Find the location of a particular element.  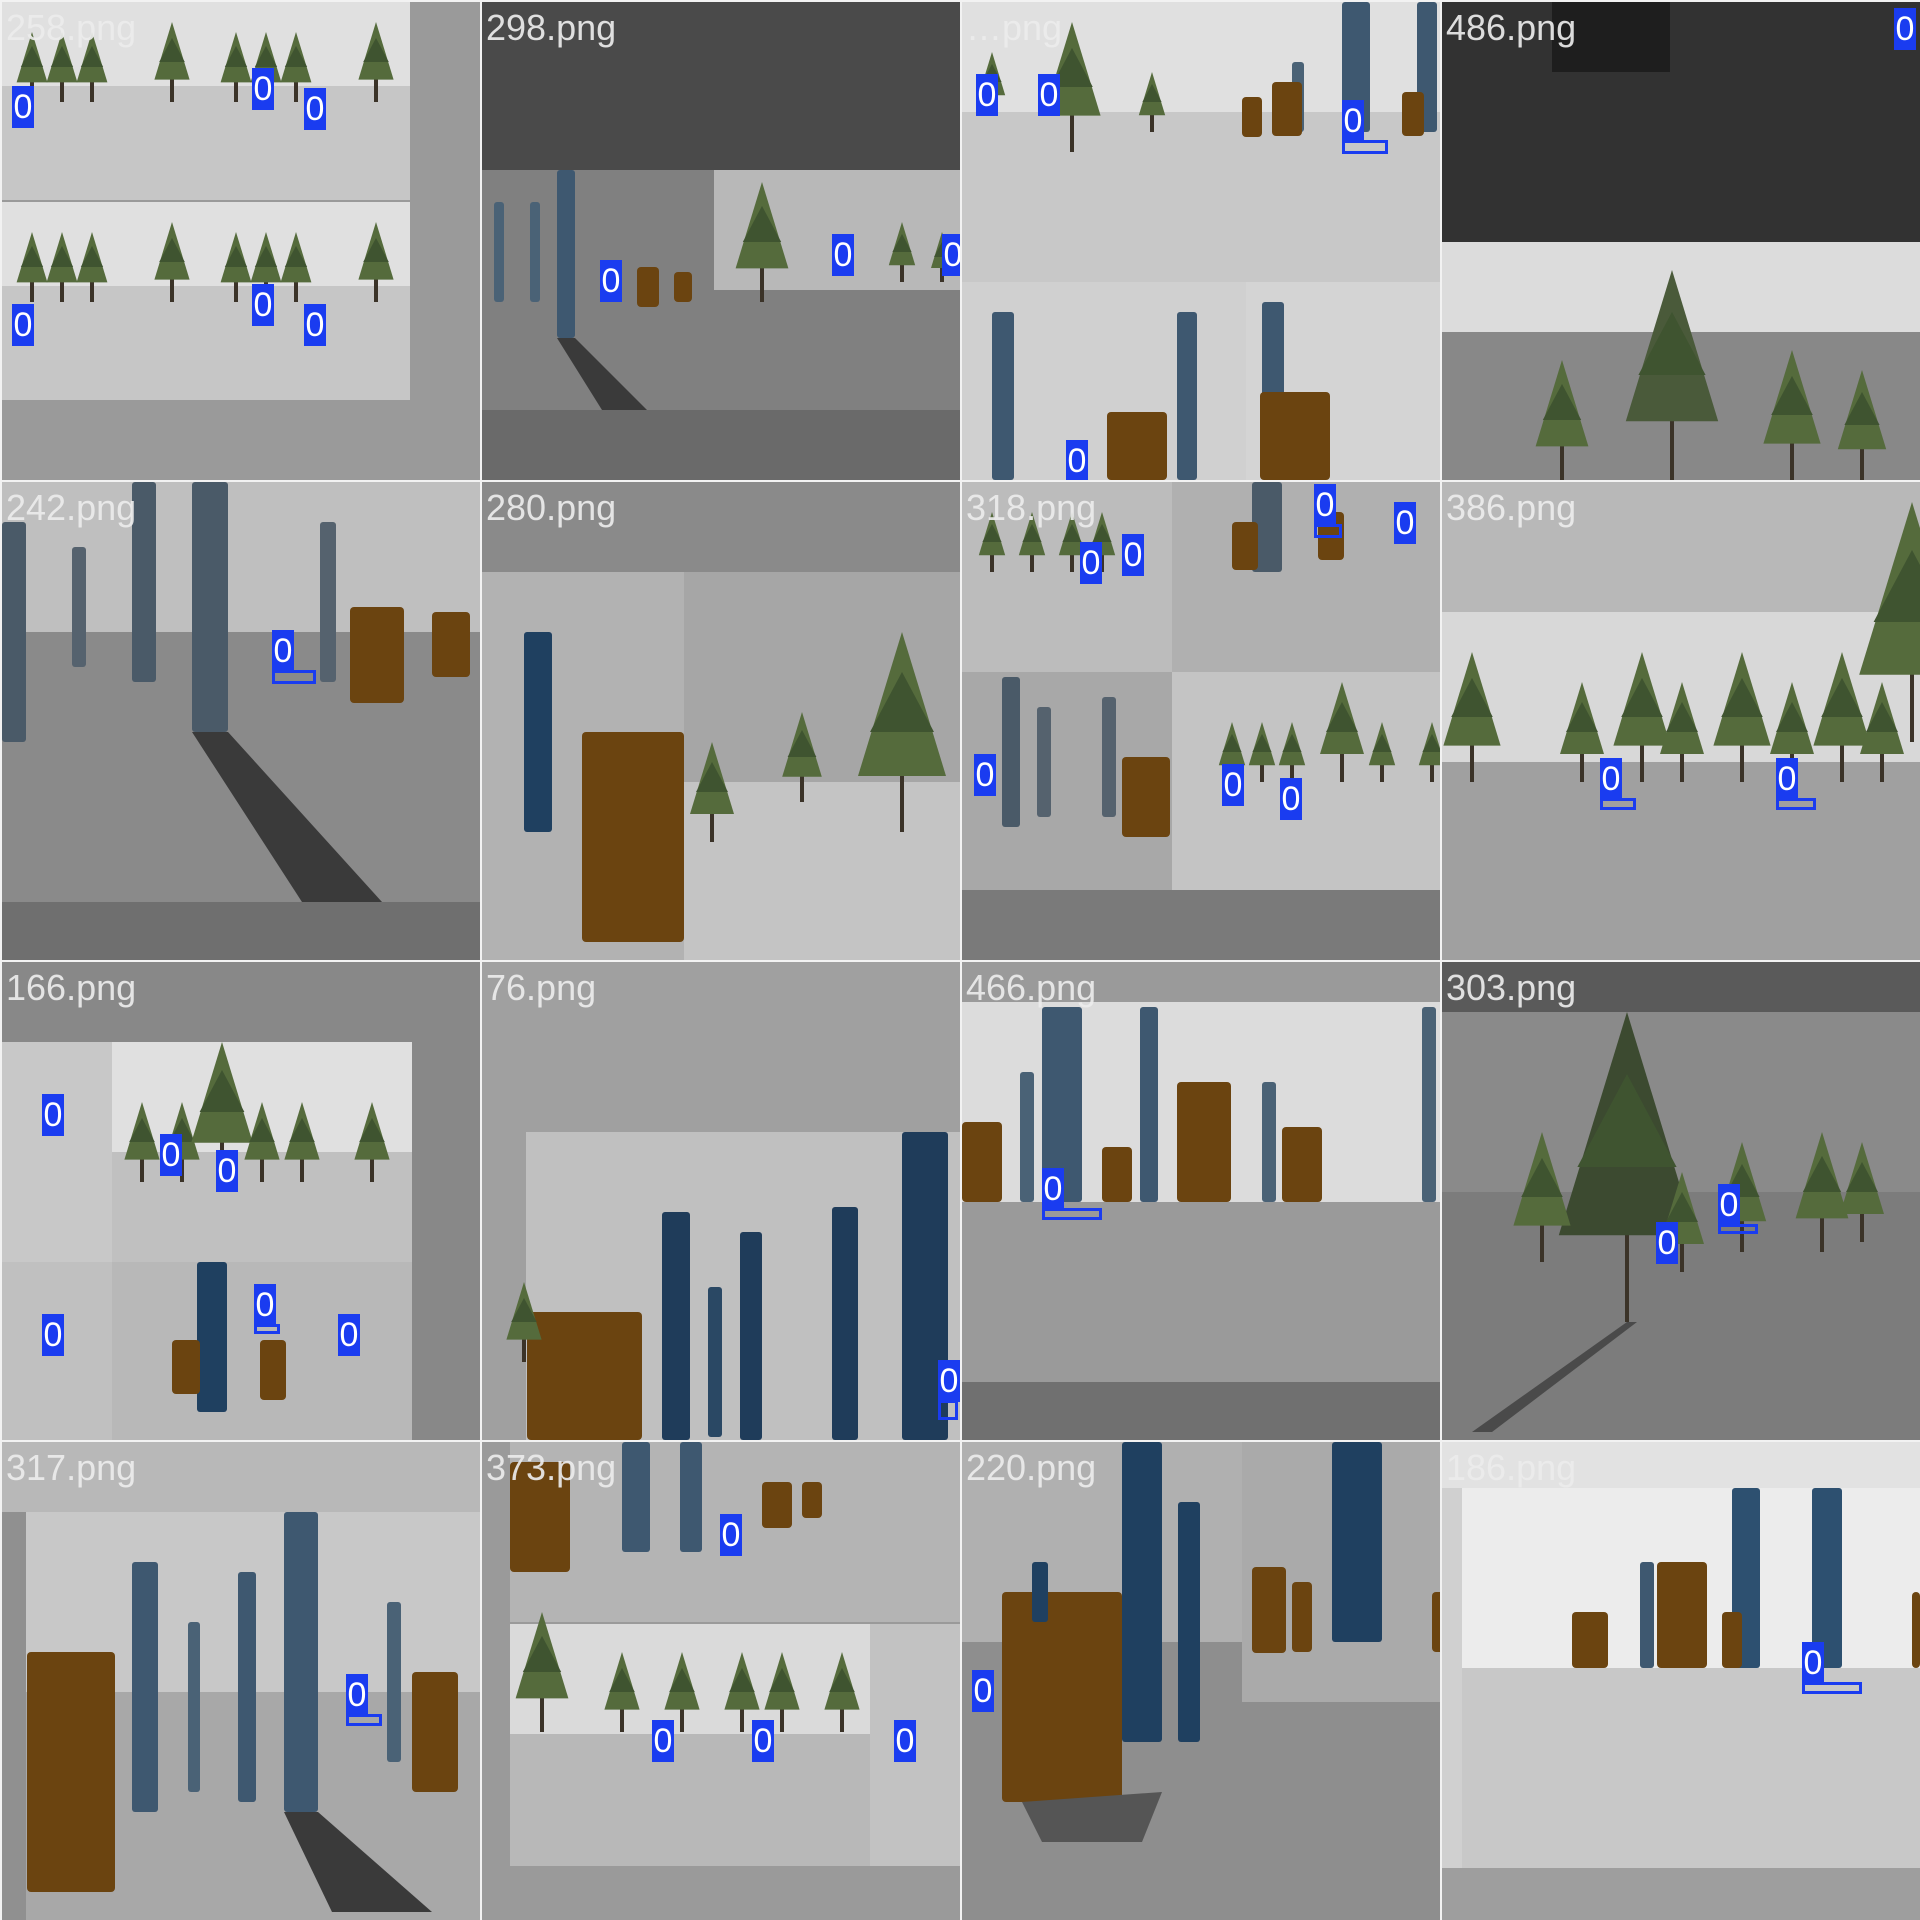

mosaic-tile: 280.png is located at coordinates (721, 721).